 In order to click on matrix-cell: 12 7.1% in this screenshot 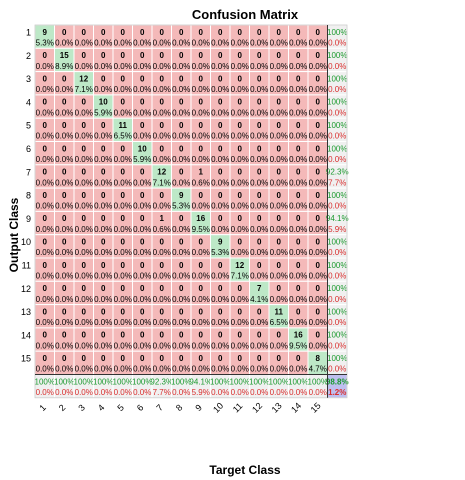, I will do `click(83, 83)`.